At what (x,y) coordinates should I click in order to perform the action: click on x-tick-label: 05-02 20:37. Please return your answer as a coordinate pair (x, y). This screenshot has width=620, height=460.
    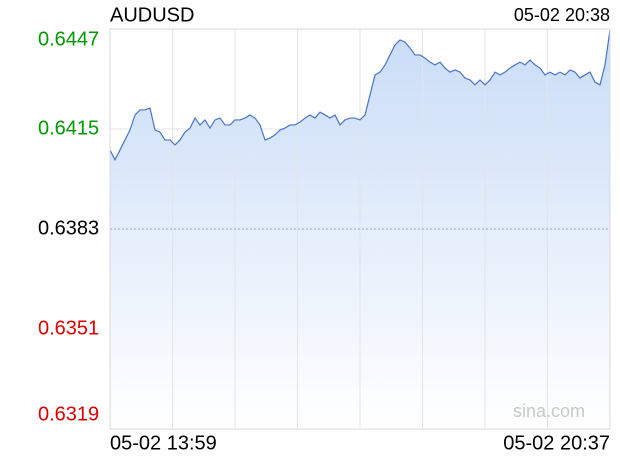
    Looking at the image, I should click on (556, 443).